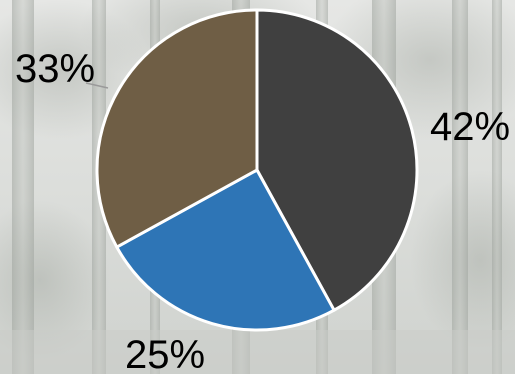 The image size is (515, 374). I want to click on slice-label-25: 25%, so click(165, 353).